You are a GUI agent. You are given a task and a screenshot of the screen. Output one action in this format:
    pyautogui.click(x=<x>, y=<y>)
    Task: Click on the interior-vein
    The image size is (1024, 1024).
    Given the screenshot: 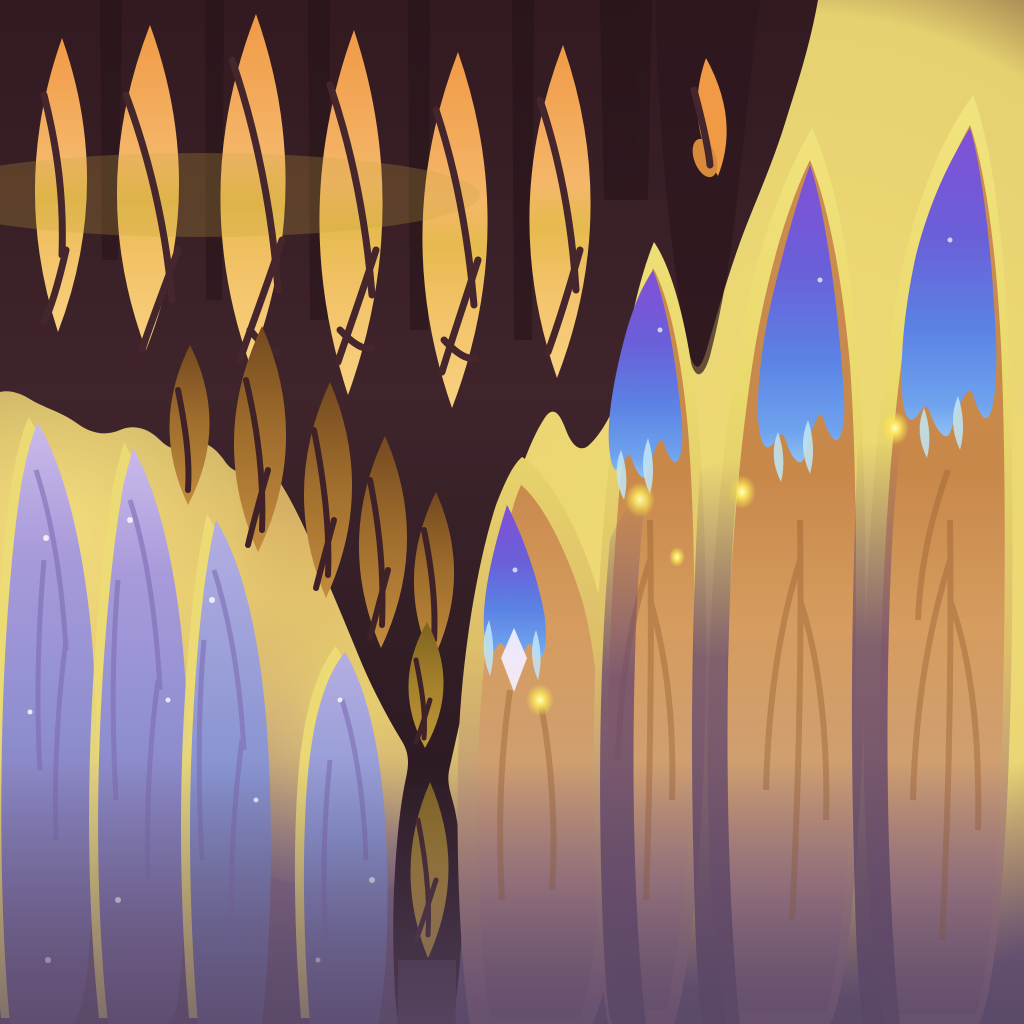 What is the action you would take?
    pyautogui.click(x=933, y=544)
    